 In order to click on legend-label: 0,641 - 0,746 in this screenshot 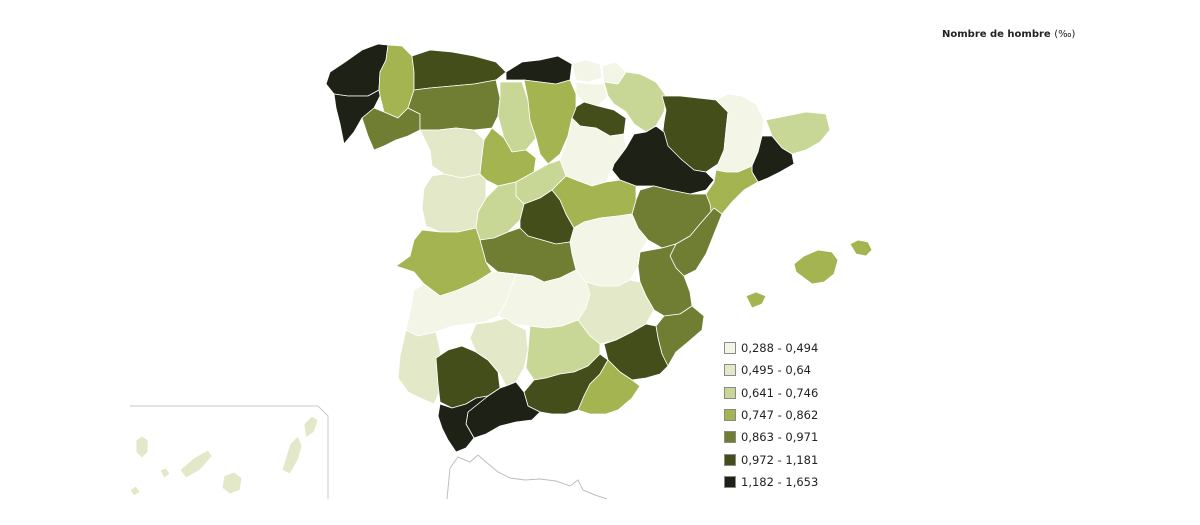, I will do `click(780, 392)`.